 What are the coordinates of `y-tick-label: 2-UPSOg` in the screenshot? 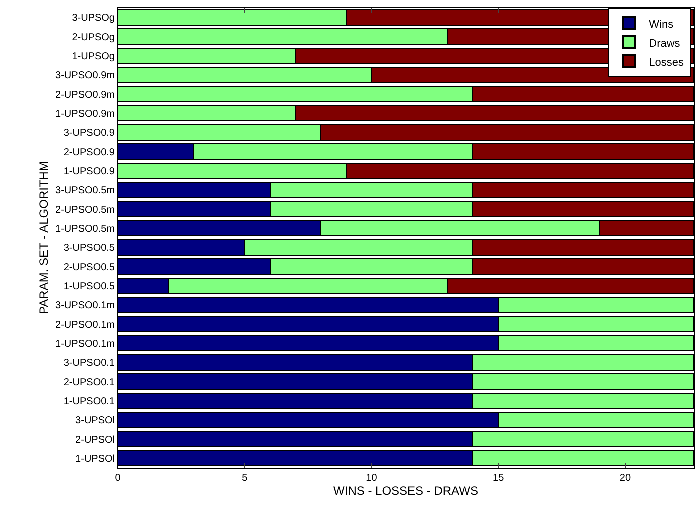 It's located at (93, 38).